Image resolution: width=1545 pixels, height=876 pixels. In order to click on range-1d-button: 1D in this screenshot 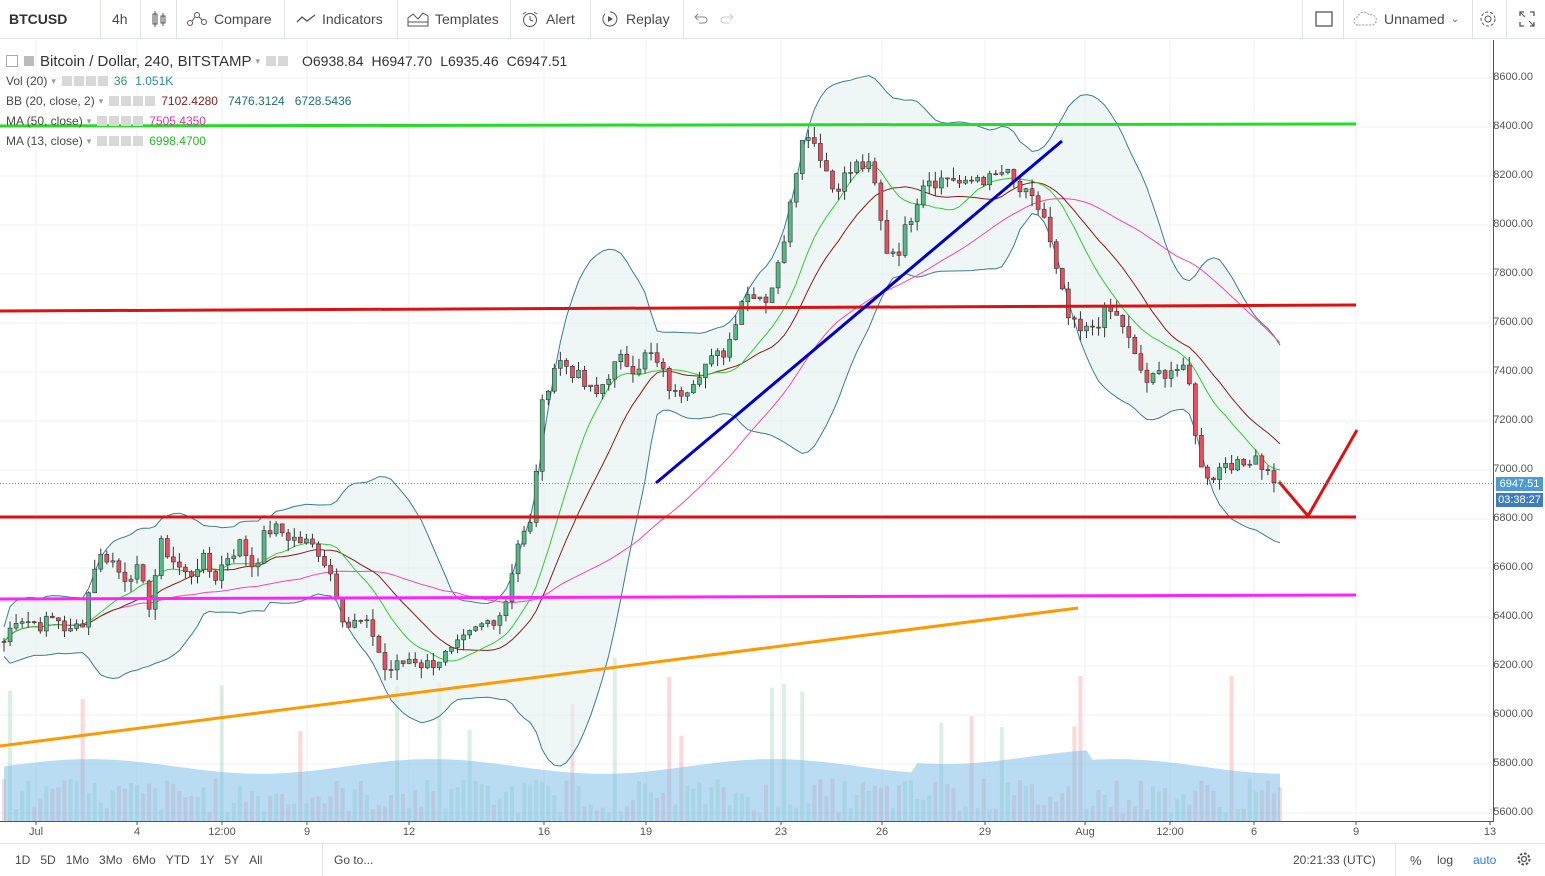, I will do `click(23, 860)`.